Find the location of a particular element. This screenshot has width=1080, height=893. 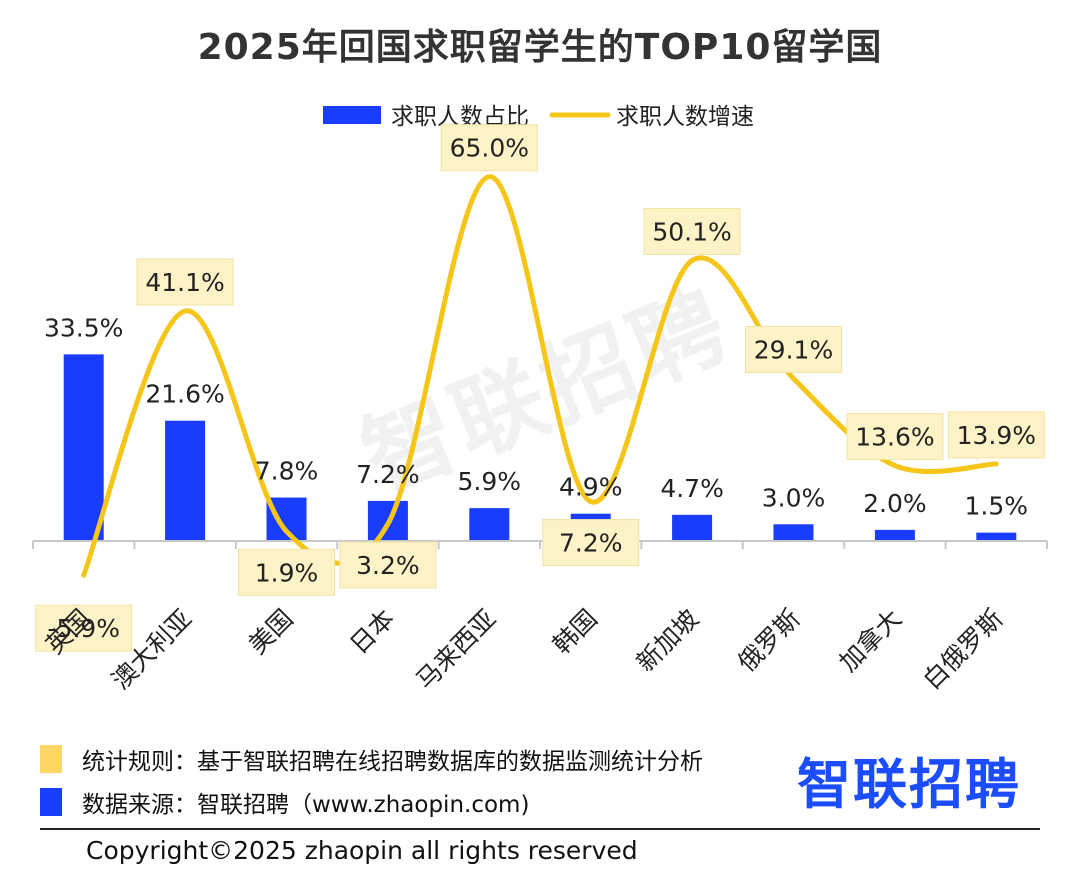

footer-divider is located at coordinates (540, 829).